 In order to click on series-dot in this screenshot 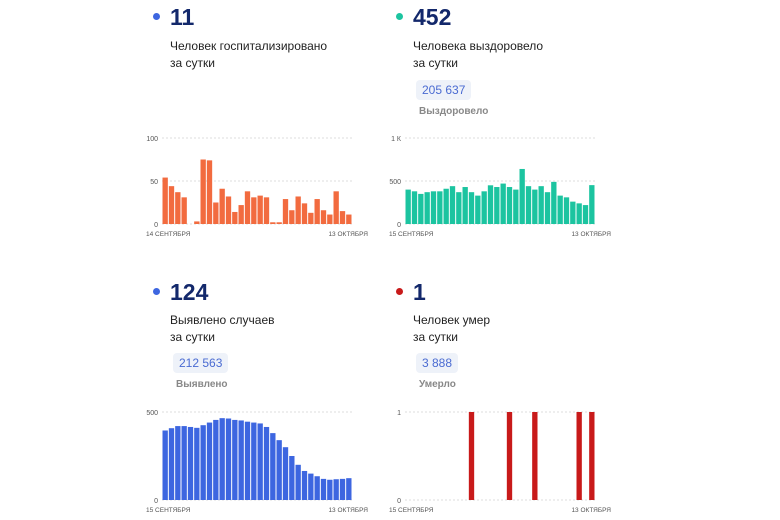, I will do `click(156, 291)`.